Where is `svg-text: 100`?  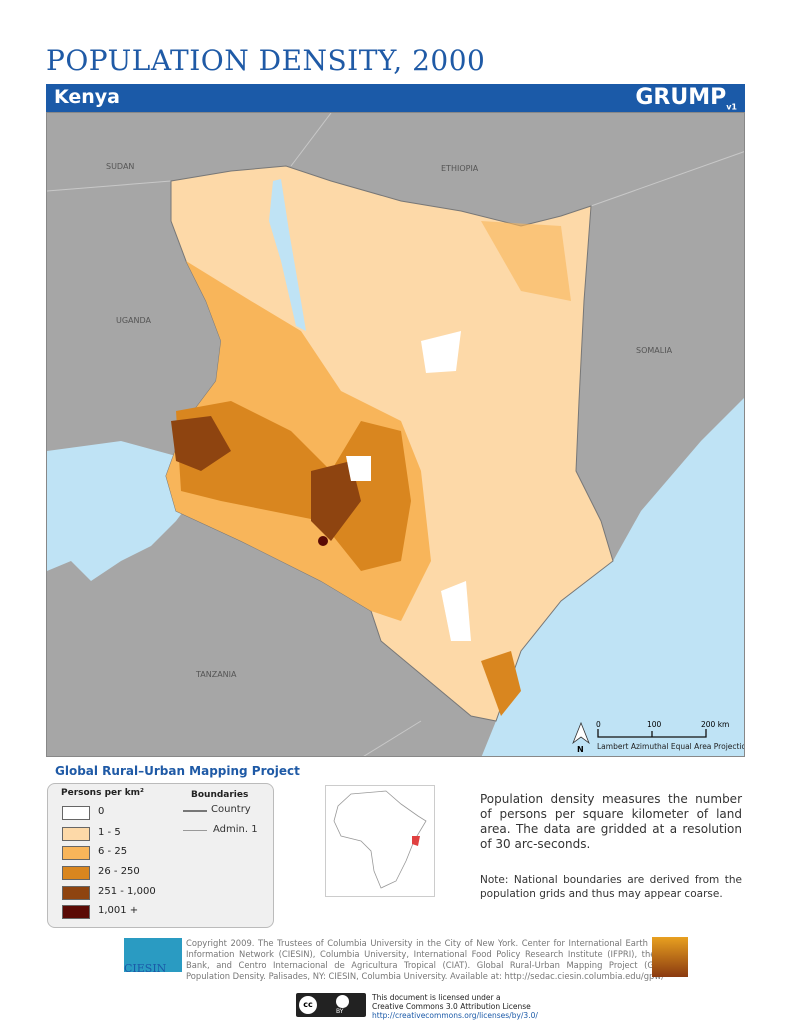
svg-text: 100 is located at coordinates (654, 724).